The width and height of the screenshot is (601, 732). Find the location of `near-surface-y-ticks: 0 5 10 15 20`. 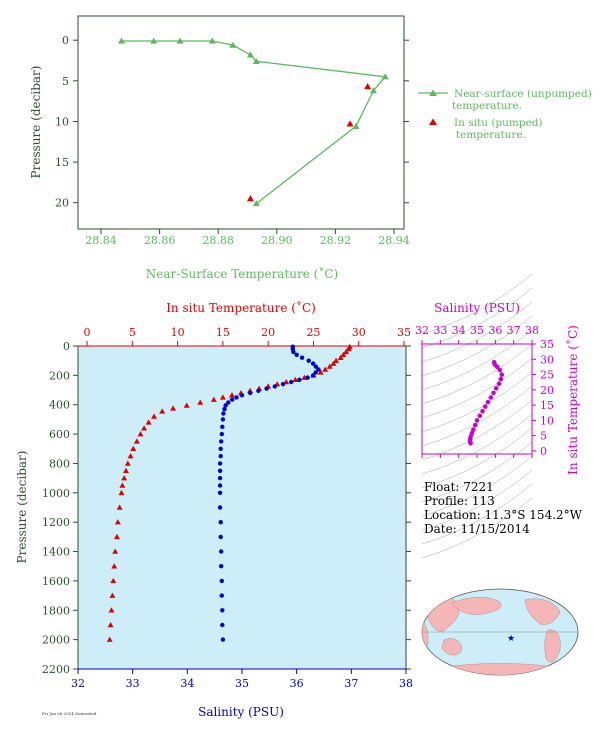

near-surface-y-ticks: 0 5 10 15 20 is located at coordinates (232, 122).